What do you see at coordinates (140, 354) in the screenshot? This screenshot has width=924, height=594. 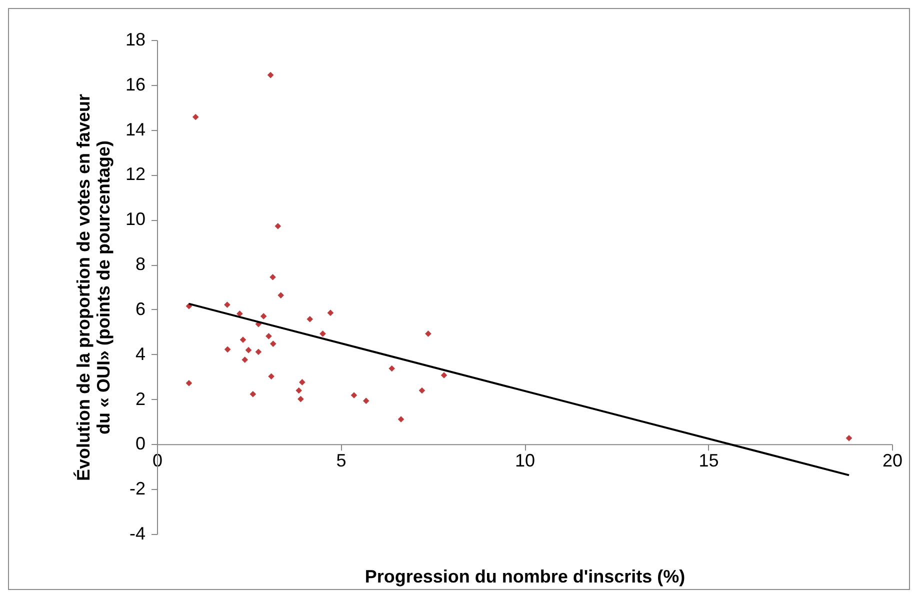 I see `y-tick-label: 4` at bounding box center [140, 354].